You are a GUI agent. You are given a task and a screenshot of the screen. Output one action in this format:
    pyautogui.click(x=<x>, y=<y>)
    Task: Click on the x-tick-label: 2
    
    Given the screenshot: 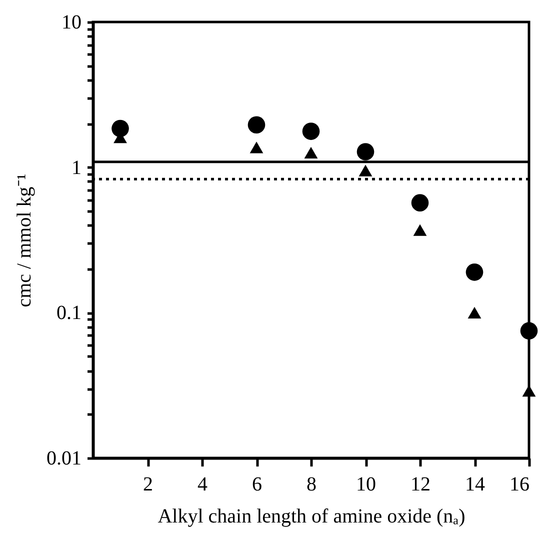 What is the action you would take?
    pyautogui.click(x=148, y=485)
    